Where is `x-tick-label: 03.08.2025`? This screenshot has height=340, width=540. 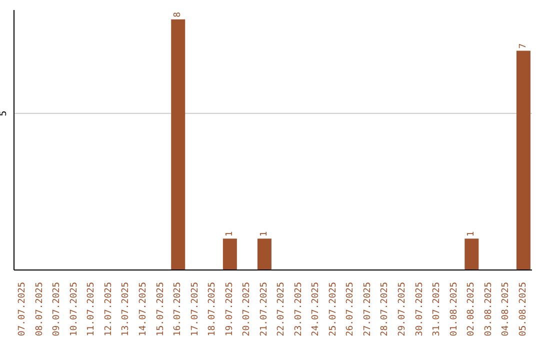 x-tick-label: 03.08.2025 is located at coordinates (489, 309).